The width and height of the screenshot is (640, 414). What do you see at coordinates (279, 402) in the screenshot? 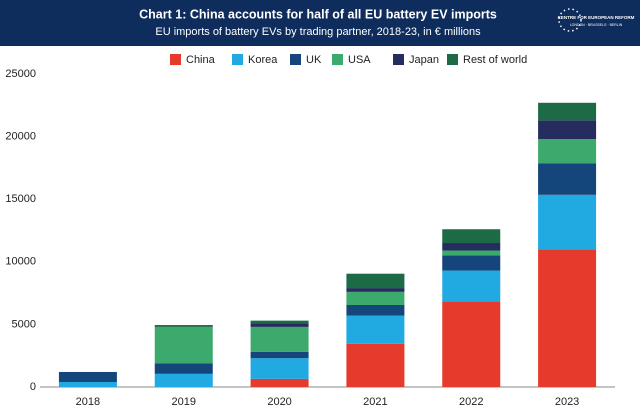
I see `x-tick-label: 2020` at bounding box center [279, 402].